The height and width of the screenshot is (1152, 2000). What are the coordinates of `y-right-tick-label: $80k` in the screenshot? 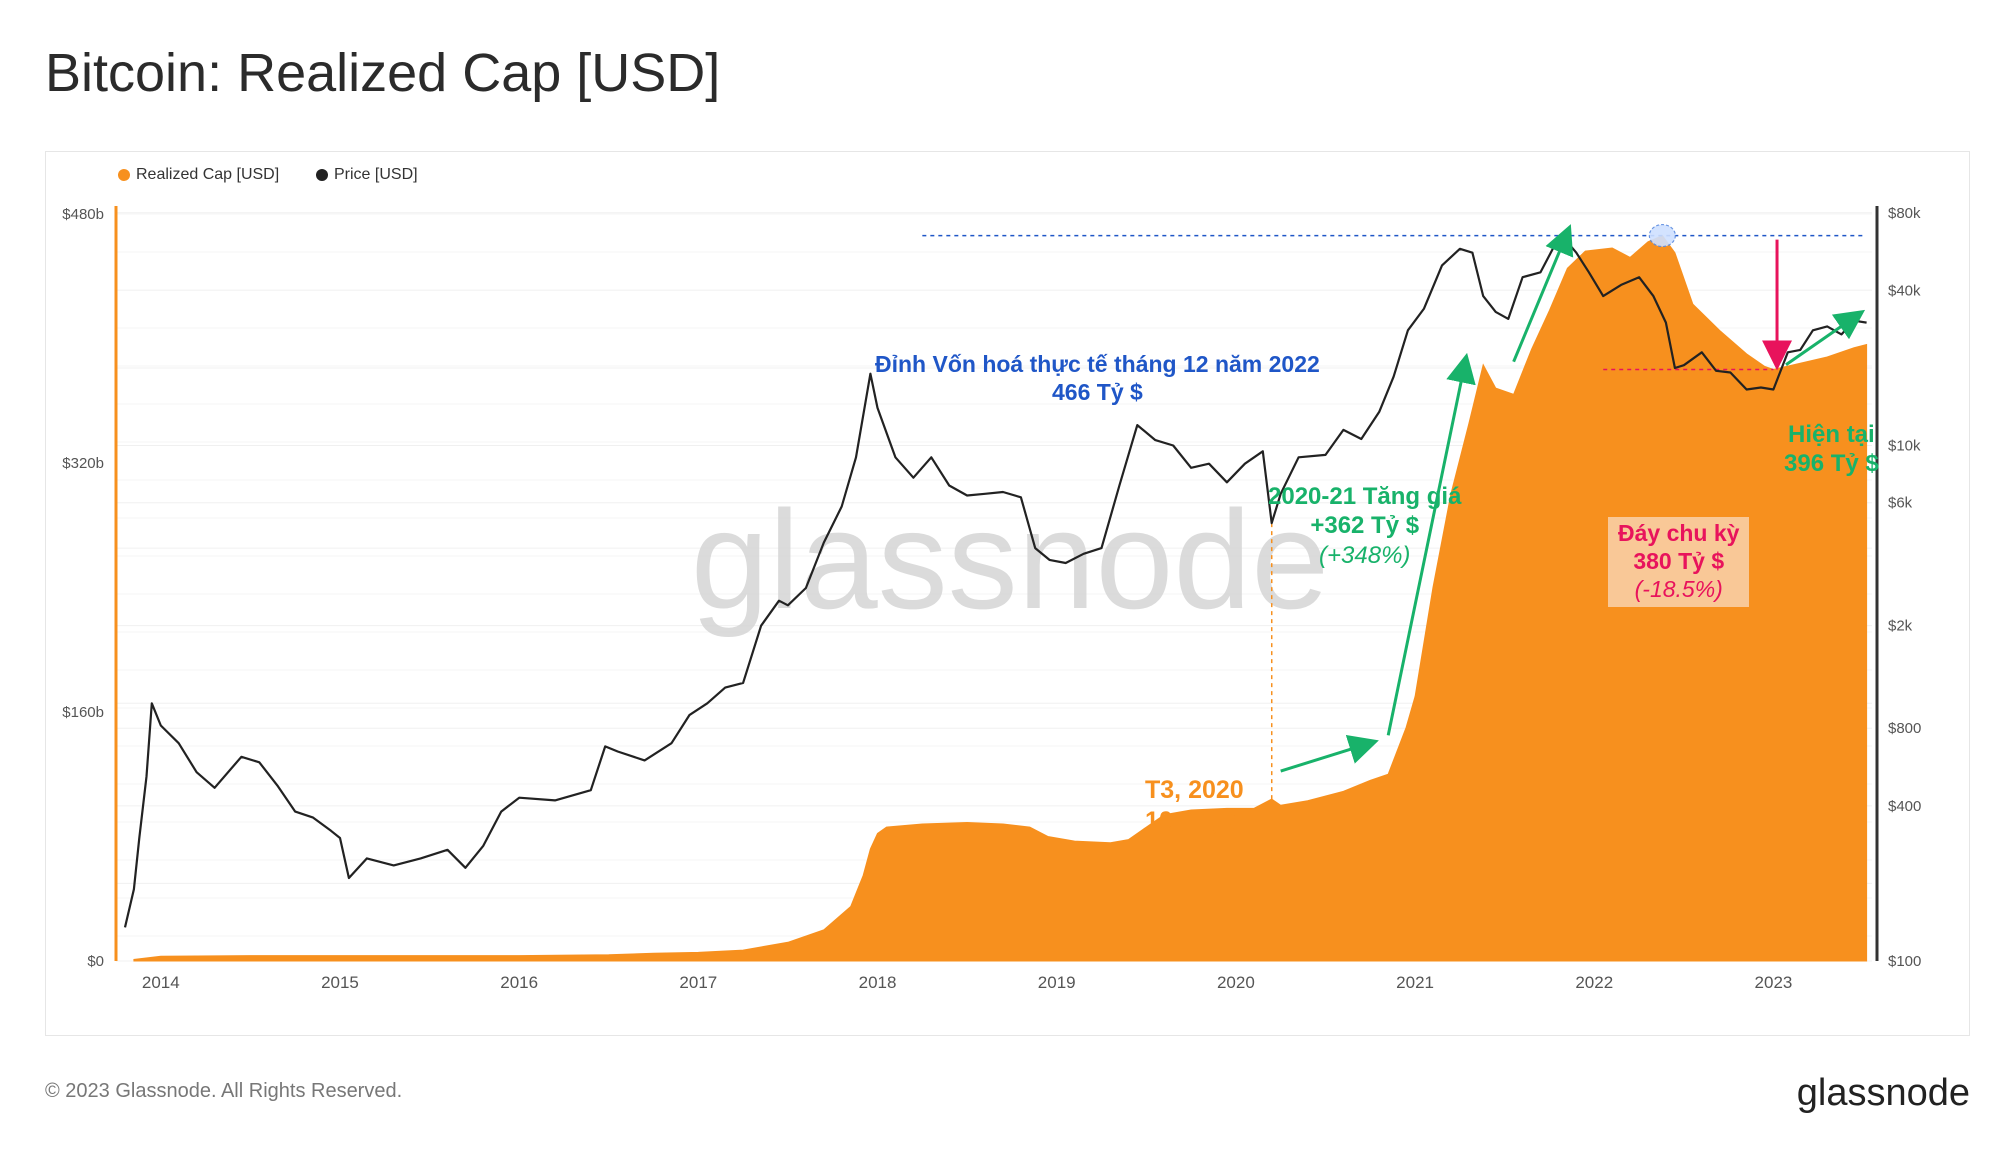 It's located at (1904, 213).